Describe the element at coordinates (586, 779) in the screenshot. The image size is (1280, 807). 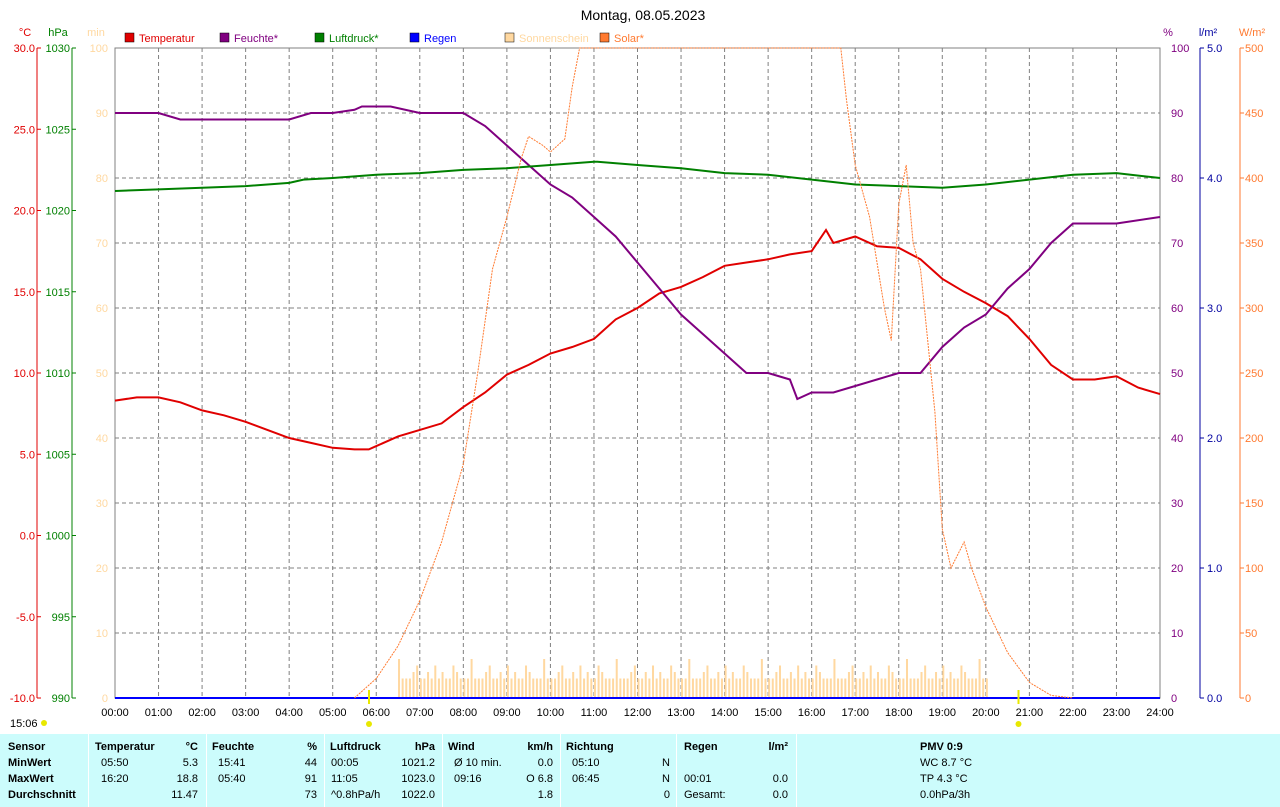
I see `dir-time: 06:45` at that location.